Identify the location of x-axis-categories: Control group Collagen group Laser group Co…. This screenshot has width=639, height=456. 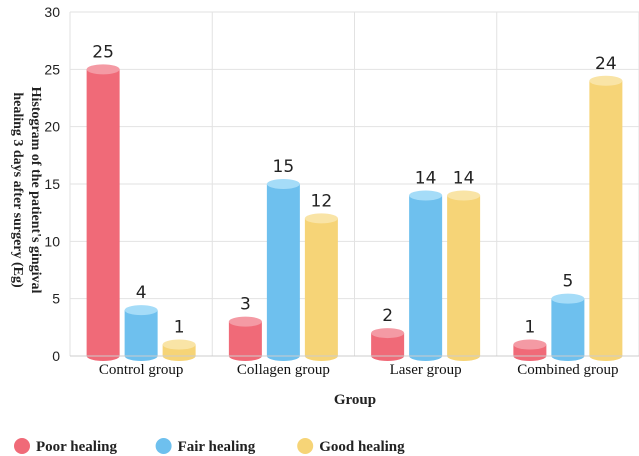
(359, 370).